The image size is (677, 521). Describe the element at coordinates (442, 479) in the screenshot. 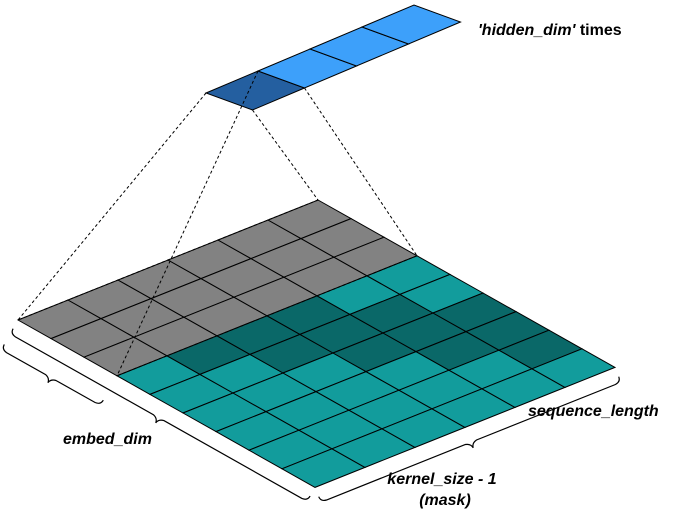

I see `kernel-size-label: kernel_size - 1` at that location.